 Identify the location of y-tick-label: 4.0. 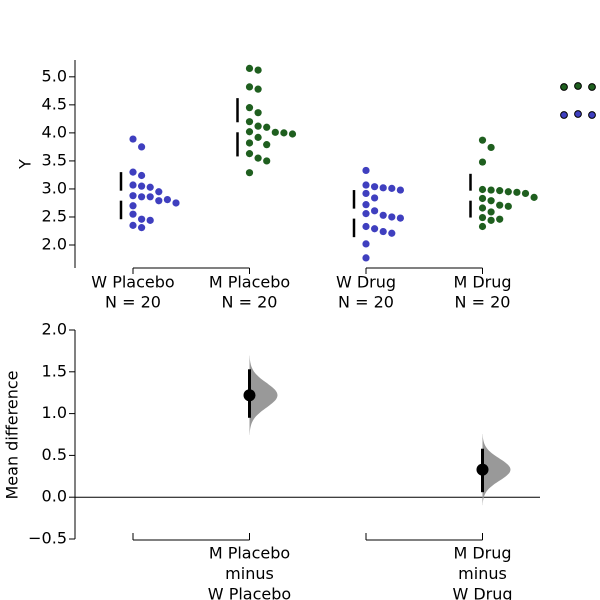
(54, 131).